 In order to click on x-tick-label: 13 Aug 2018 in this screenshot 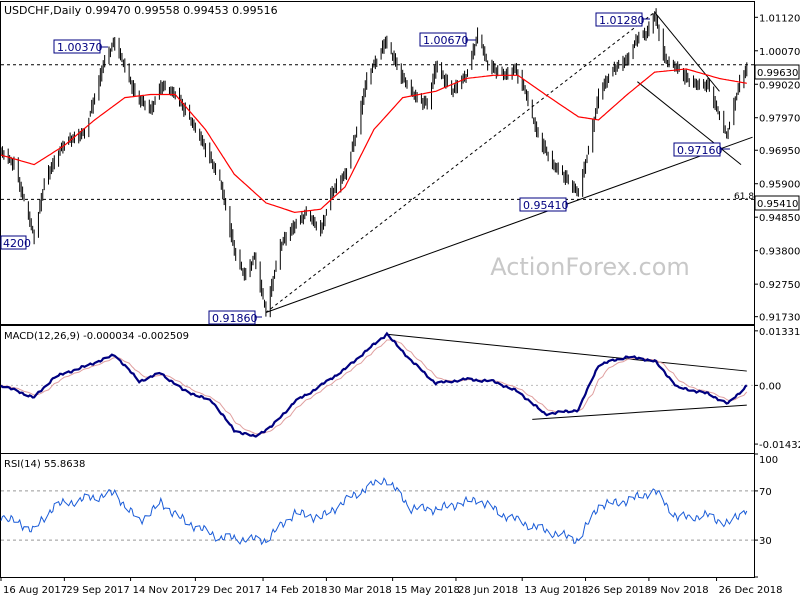, I will do `click(556, 590)`.